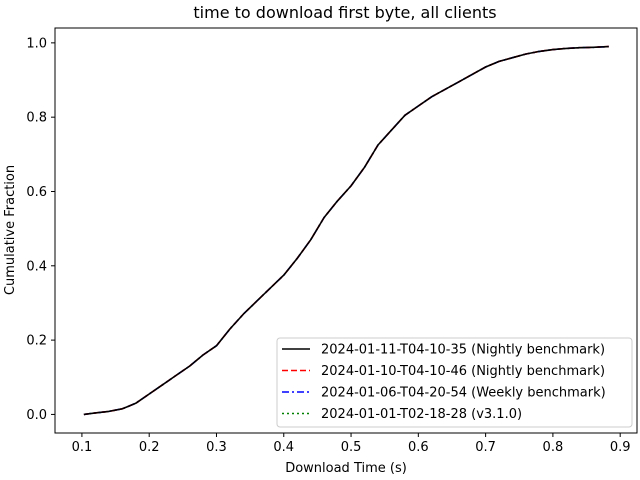 Image resolution: width=640 pixels, height=480 pixels. Describe the element at coordinates (351, 447) in the screenshot. I see `x-tick-label: 0.5` at that location.